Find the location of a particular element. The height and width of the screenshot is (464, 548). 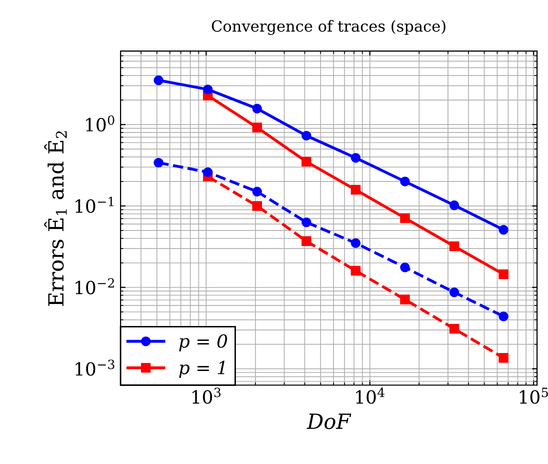

y-axis-title: Errors Ê$_{1}$ and Ê$_{2}$ is located at coordinates (55, 218).